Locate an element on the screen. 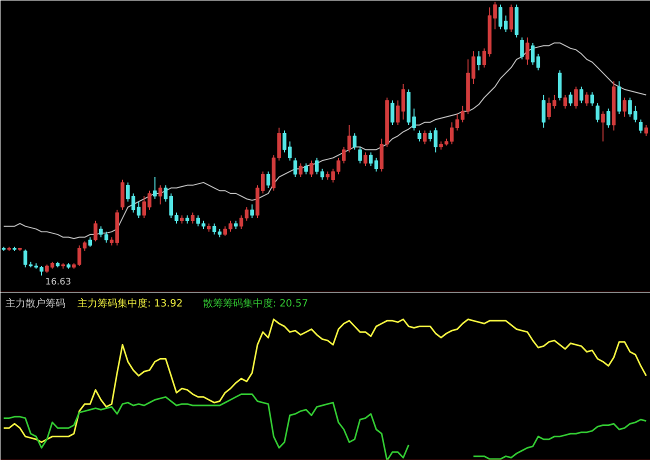 The width and height of the screenshot is (650, 460). text: 散筹筹码集中度: 20.57 is located at coordinates (255, 304).